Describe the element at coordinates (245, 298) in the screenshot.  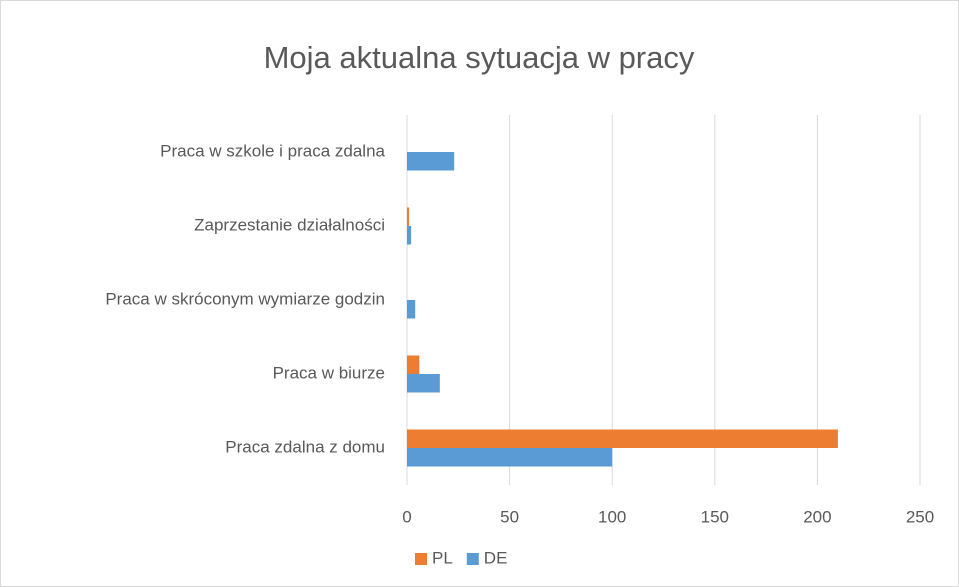
I see `y-tick-label: Praca w skróconym wymiarze godzin` at that location.